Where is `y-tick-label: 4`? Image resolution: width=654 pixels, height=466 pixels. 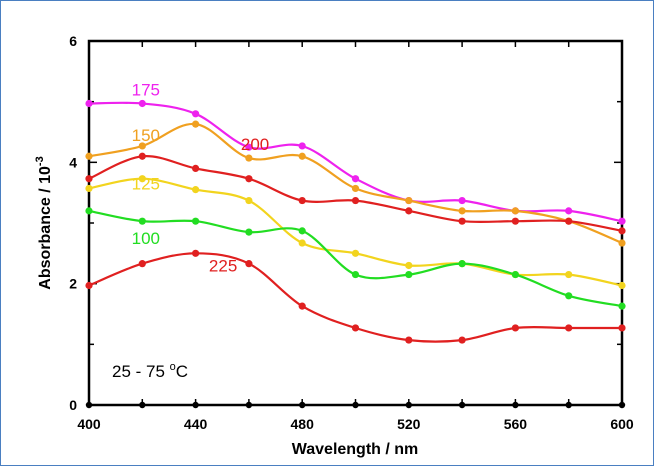
y-tick-label: 4 is located at coordinates (73, 162).